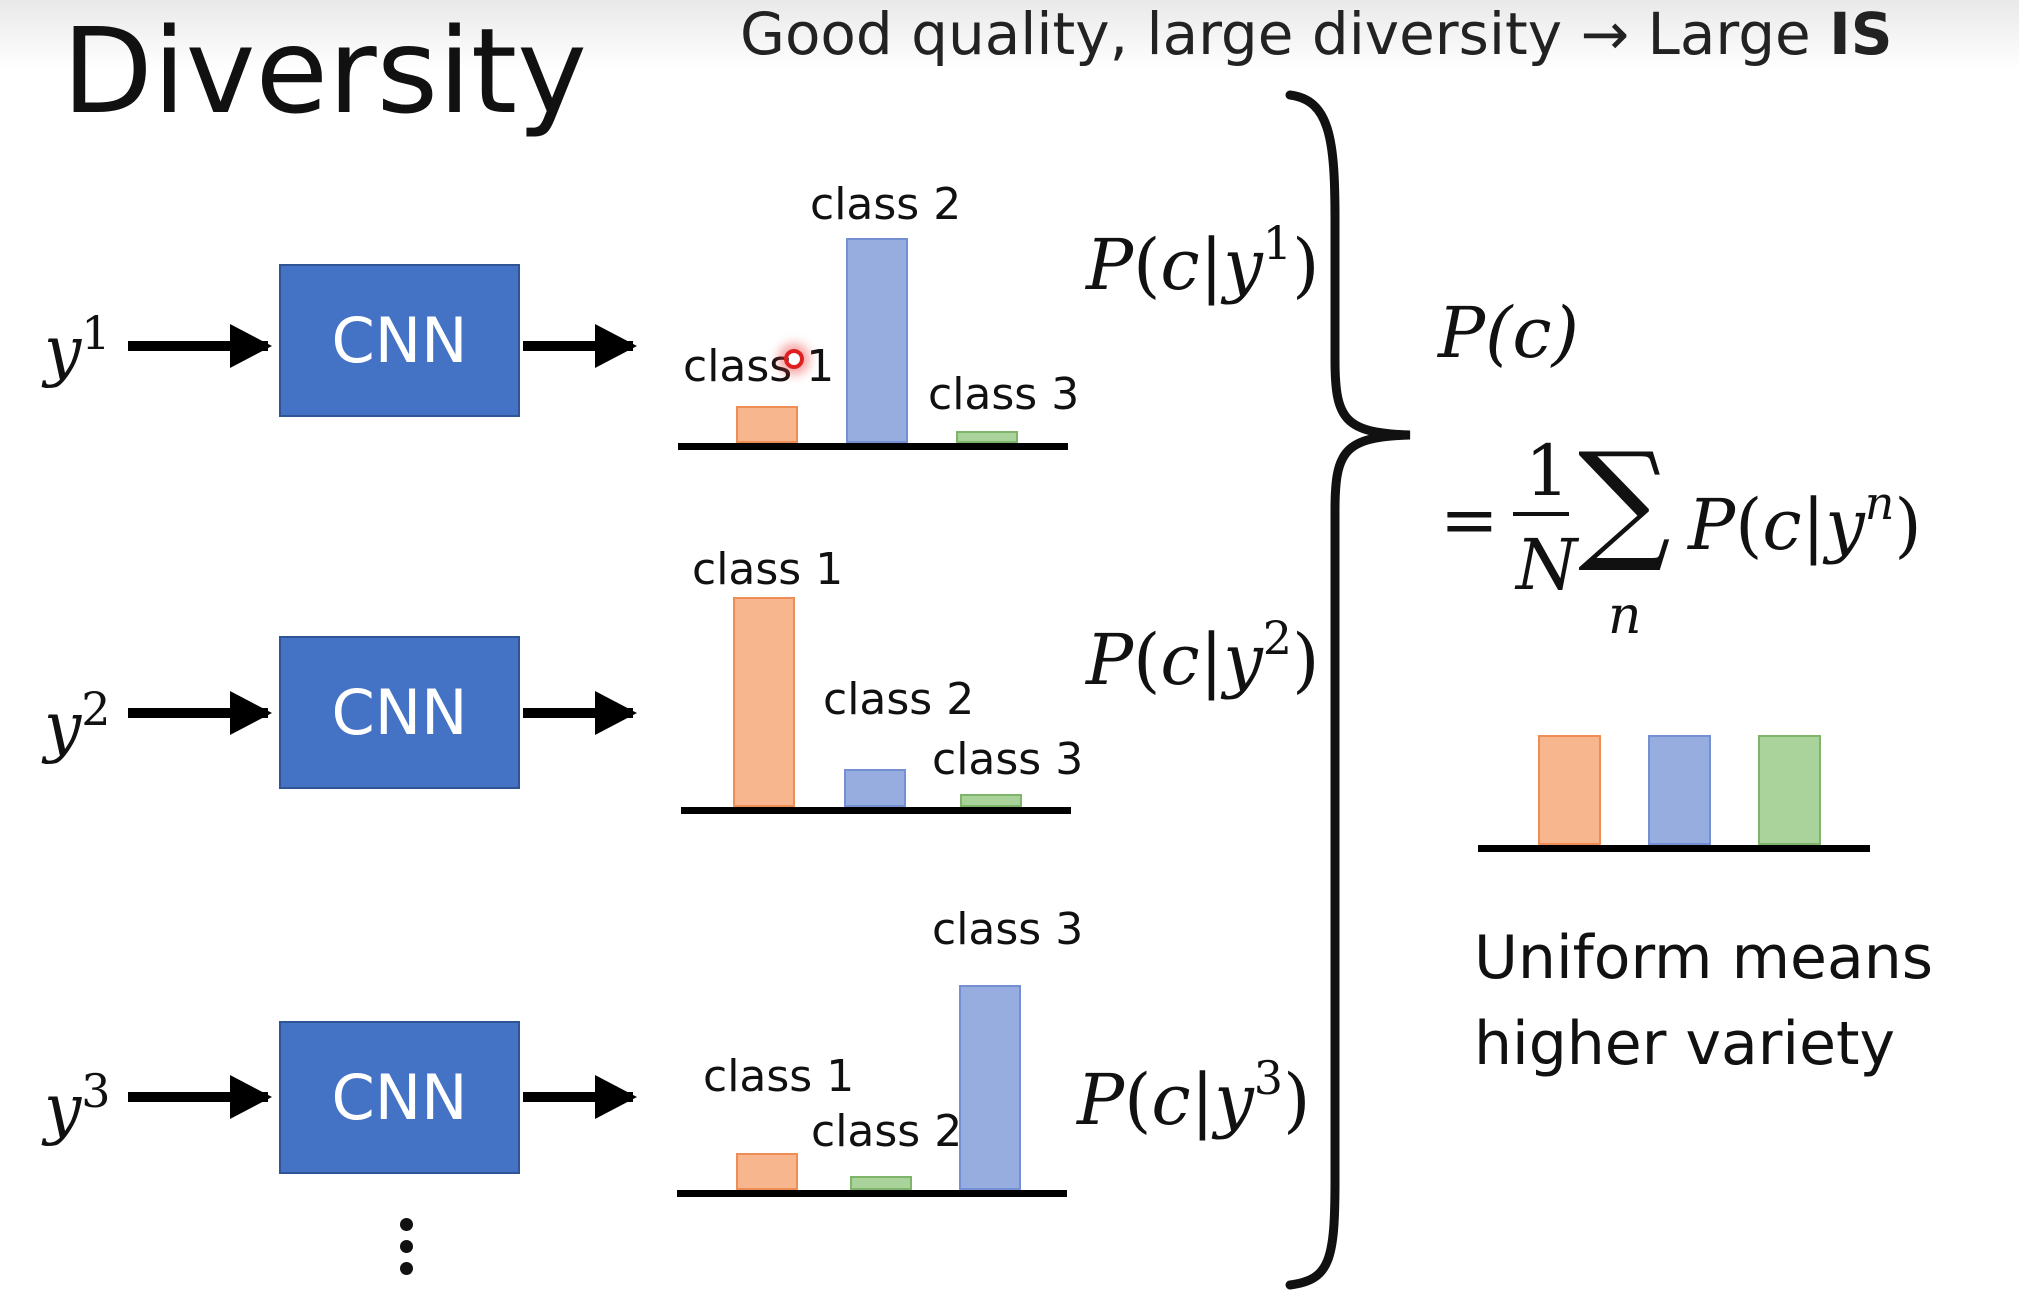 The width and height of the screenshot is (2019, 1295). I want to click on label-2-class2: class 2, so click(899, 699).